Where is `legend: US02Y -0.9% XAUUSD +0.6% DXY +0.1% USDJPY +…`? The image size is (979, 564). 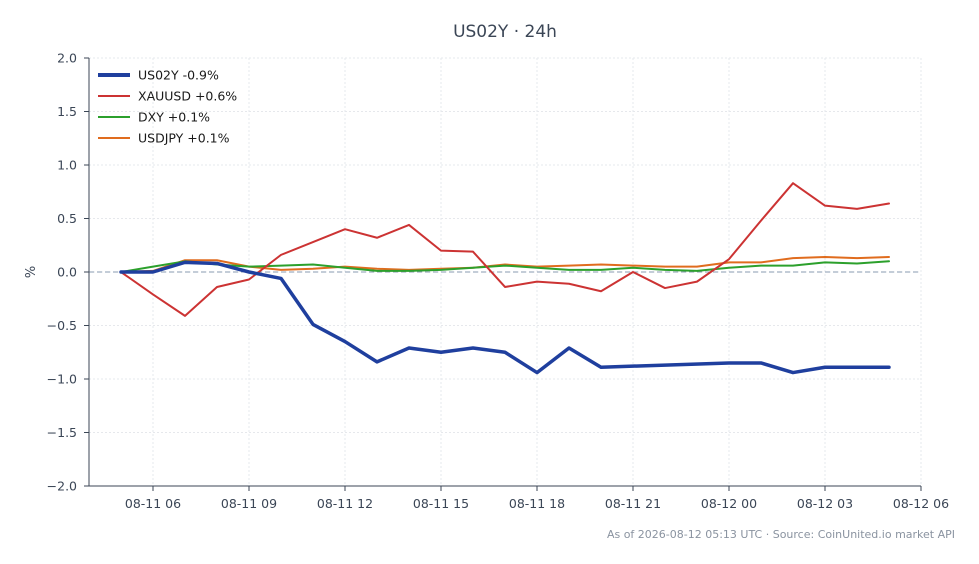
legend: US02Y -0.9% XAUUSD +0.6% DXY +0.1% USDJPY +… is located at coordinates (167, 107).